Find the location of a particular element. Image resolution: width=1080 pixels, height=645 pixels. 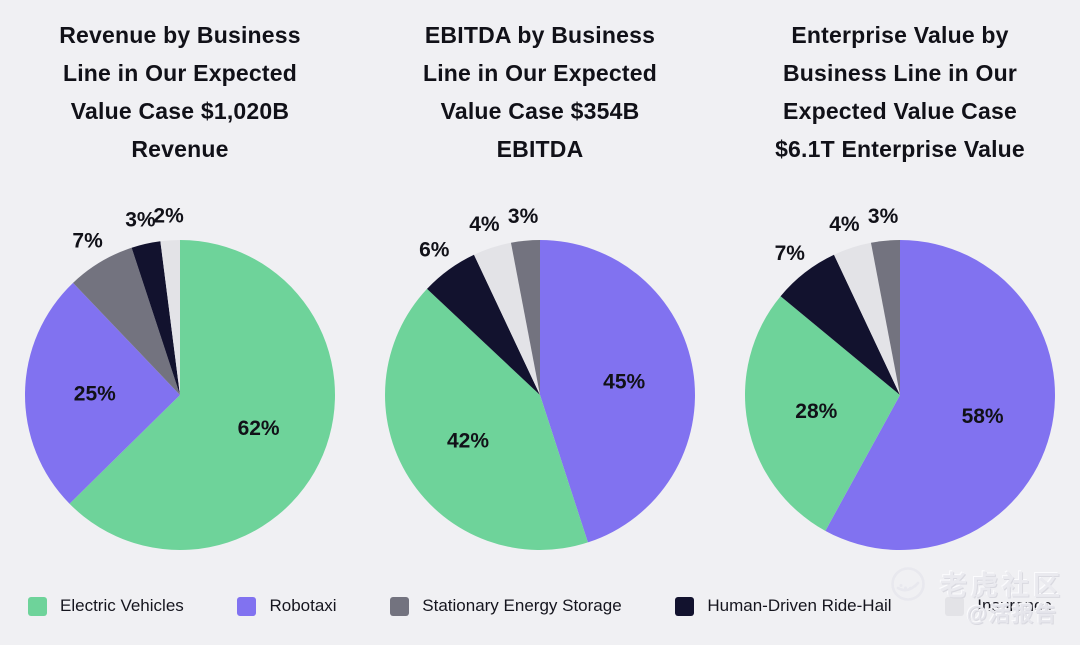

pie-slice-percent-label: 45% is located at coordinates (624, 382).